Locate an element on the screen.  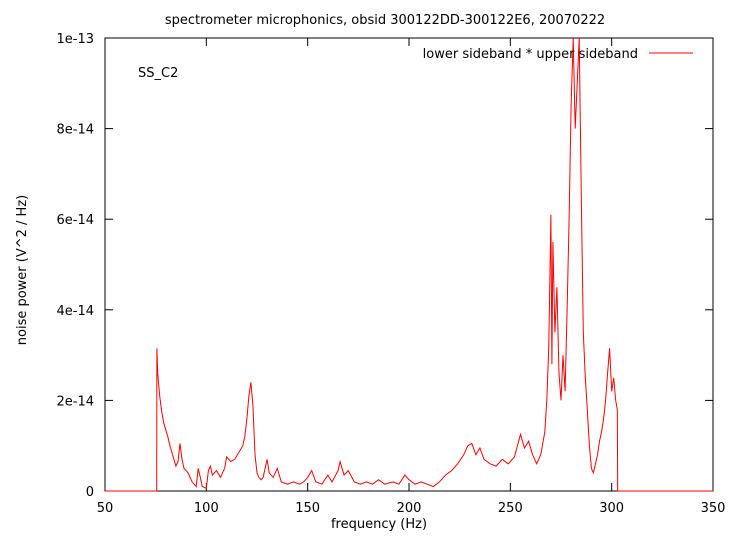
x-tick-label: 300 is located at coordinates (611, 508).